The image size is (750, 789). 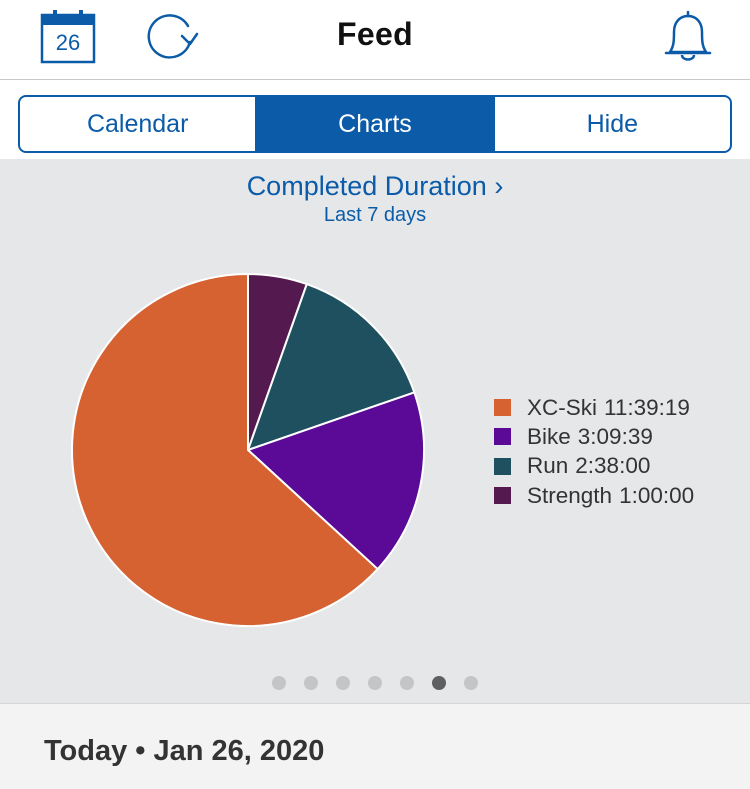 I want to click on bell-icon, so click(x=688, y=36).